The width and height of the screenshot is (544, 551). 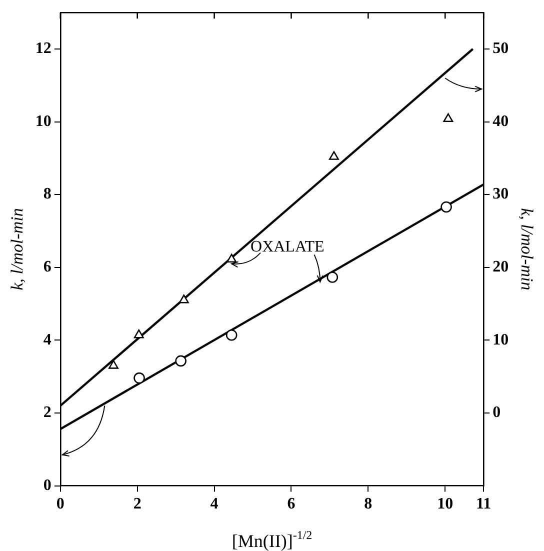 I want to click on x-tick-label: 6, so click(x=291, y=504).